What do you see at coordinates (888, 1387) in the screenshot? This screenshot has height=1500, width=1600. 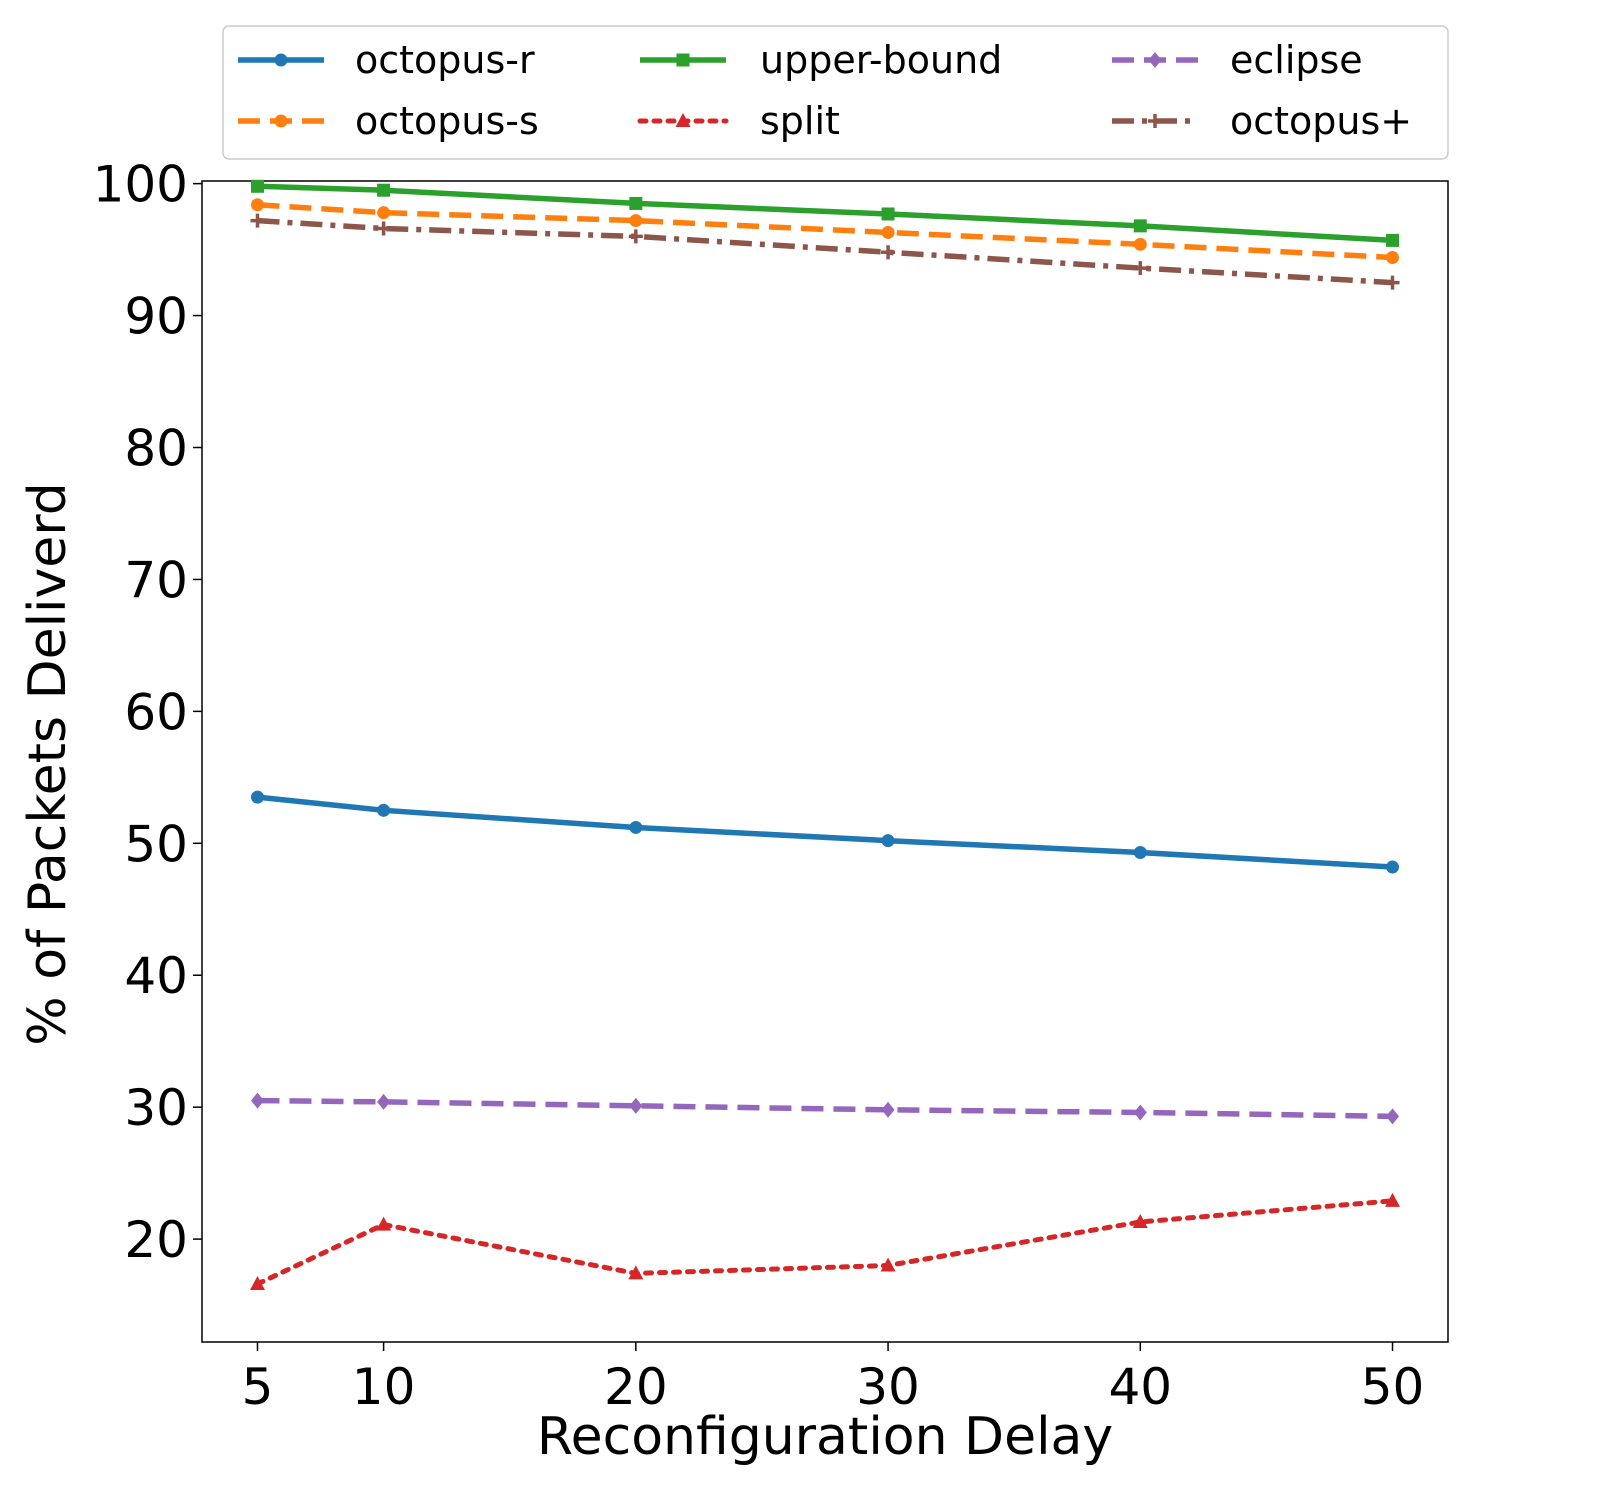 I see `x-tick-label: 30` at bounding box center [888, 1387].